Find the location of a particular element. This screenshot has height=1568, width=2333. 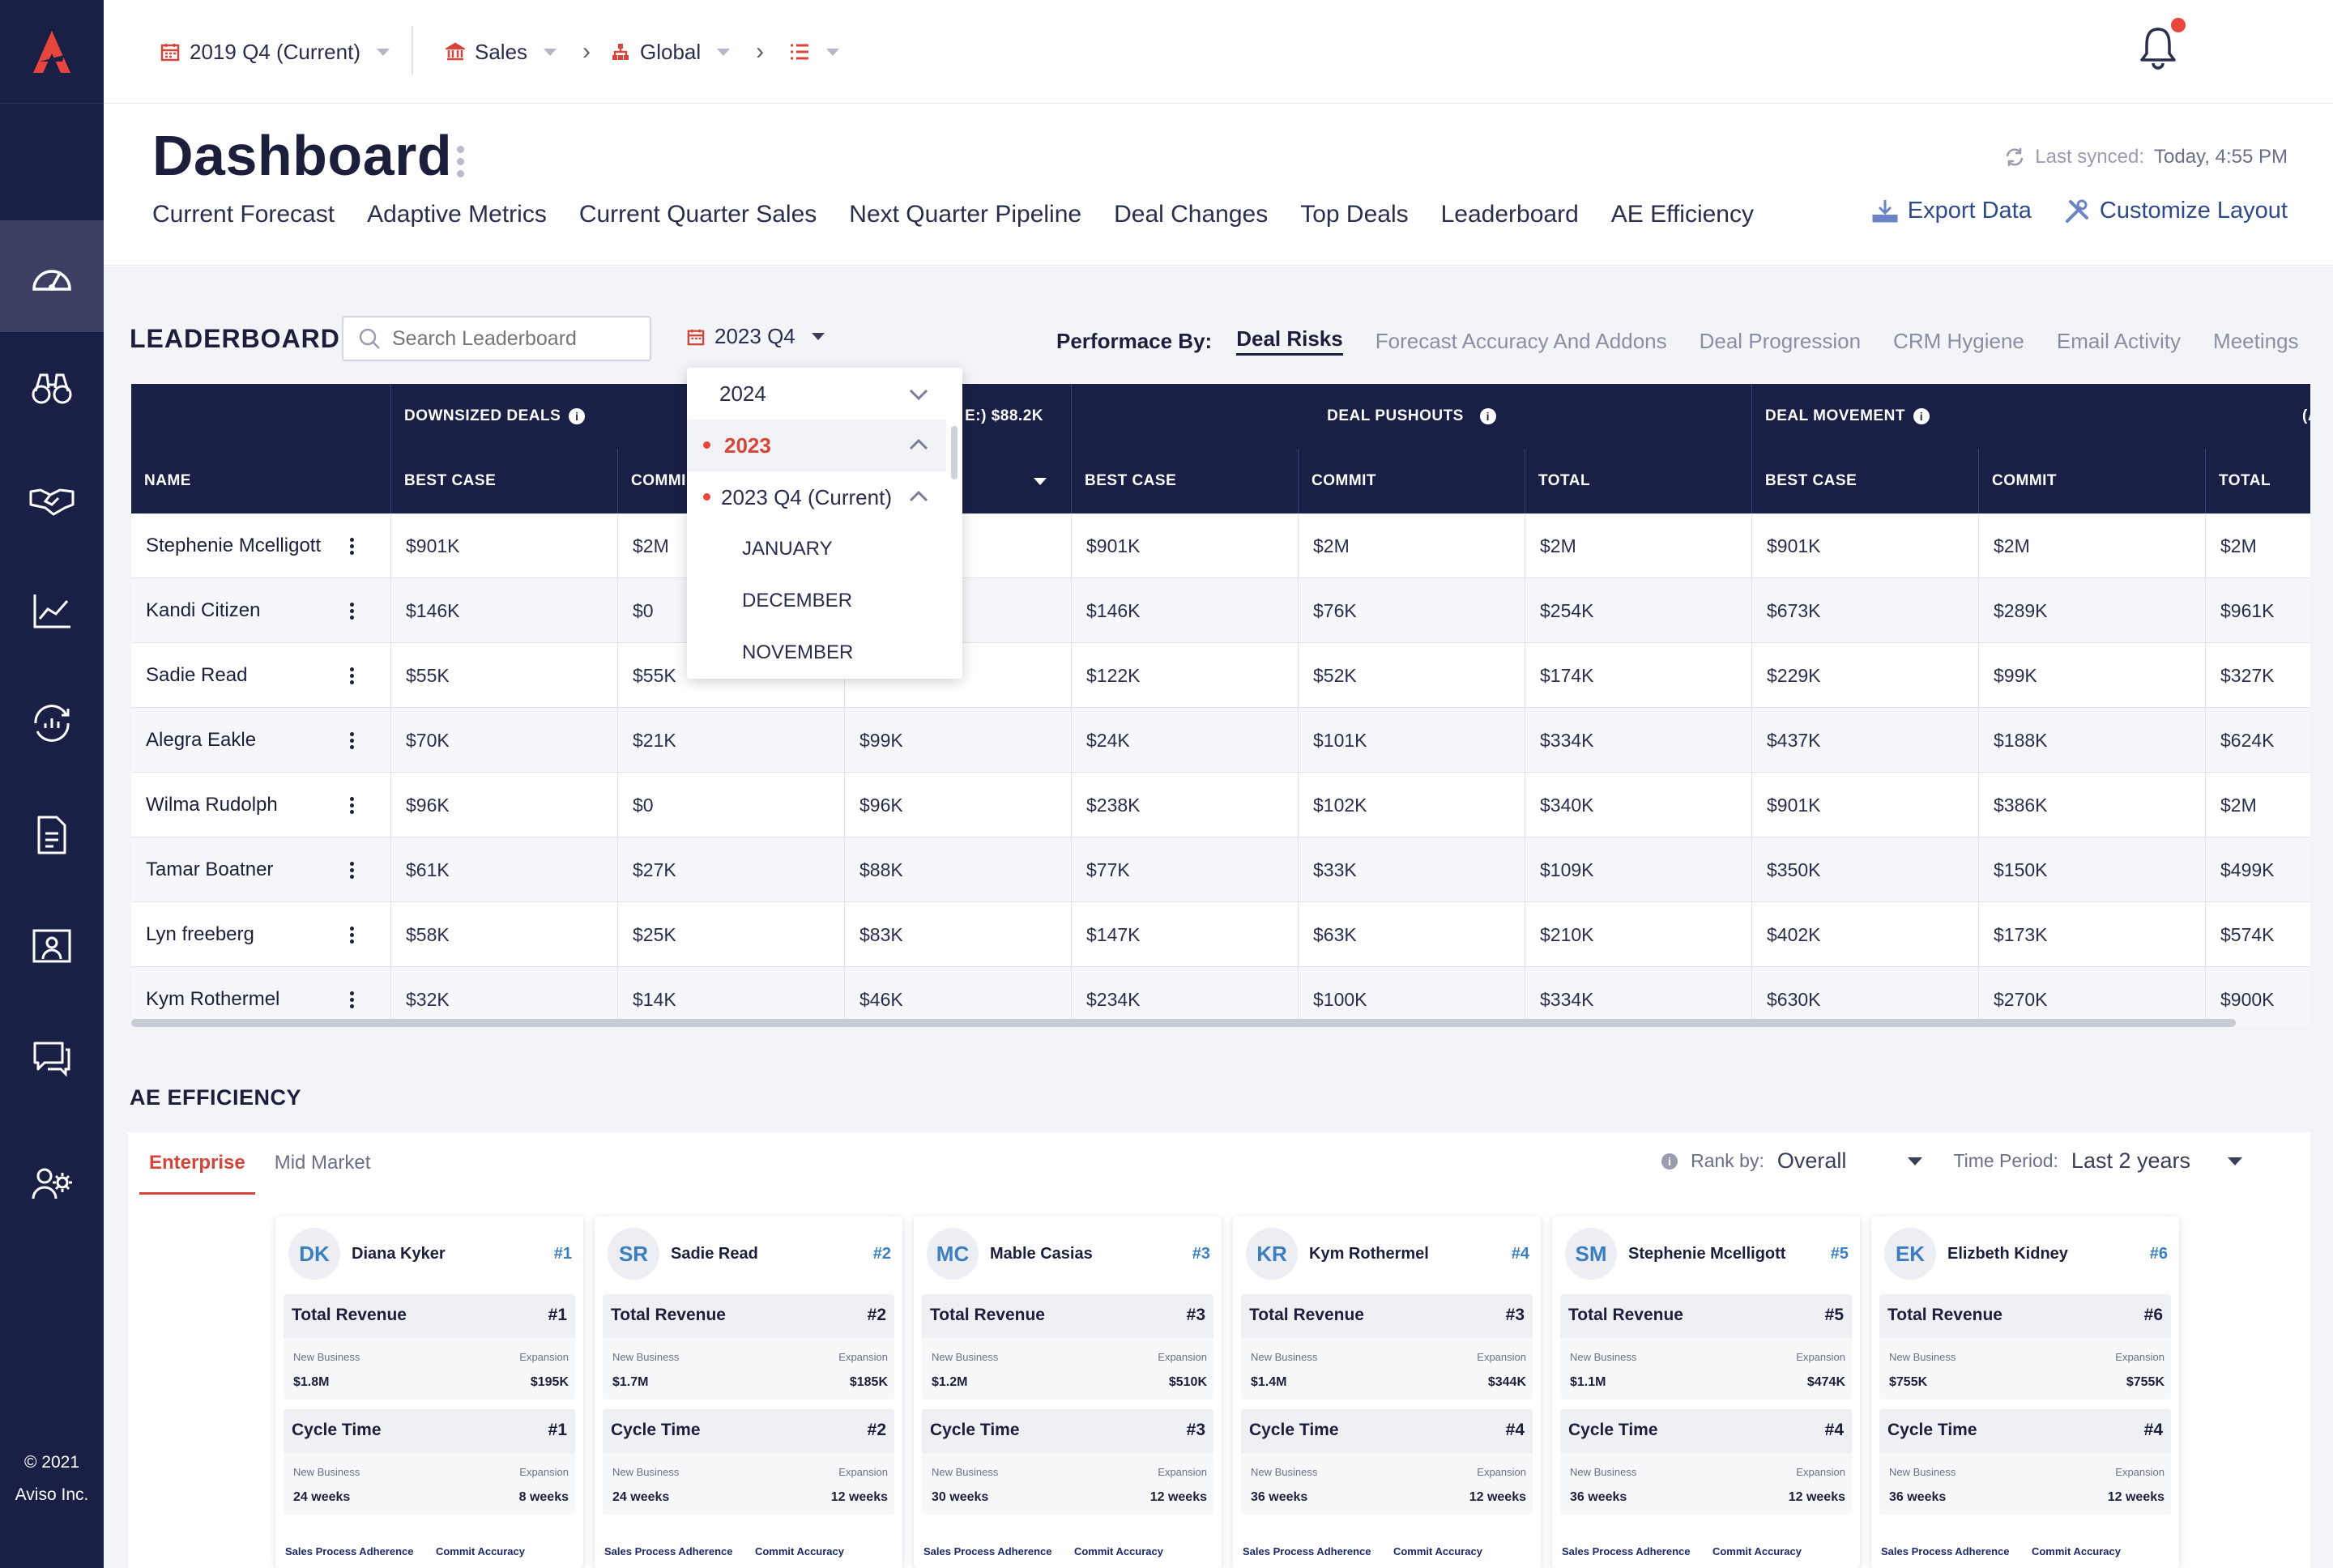

rep-name-cell: Kym Rothermel is located at coordinates (260, 997).